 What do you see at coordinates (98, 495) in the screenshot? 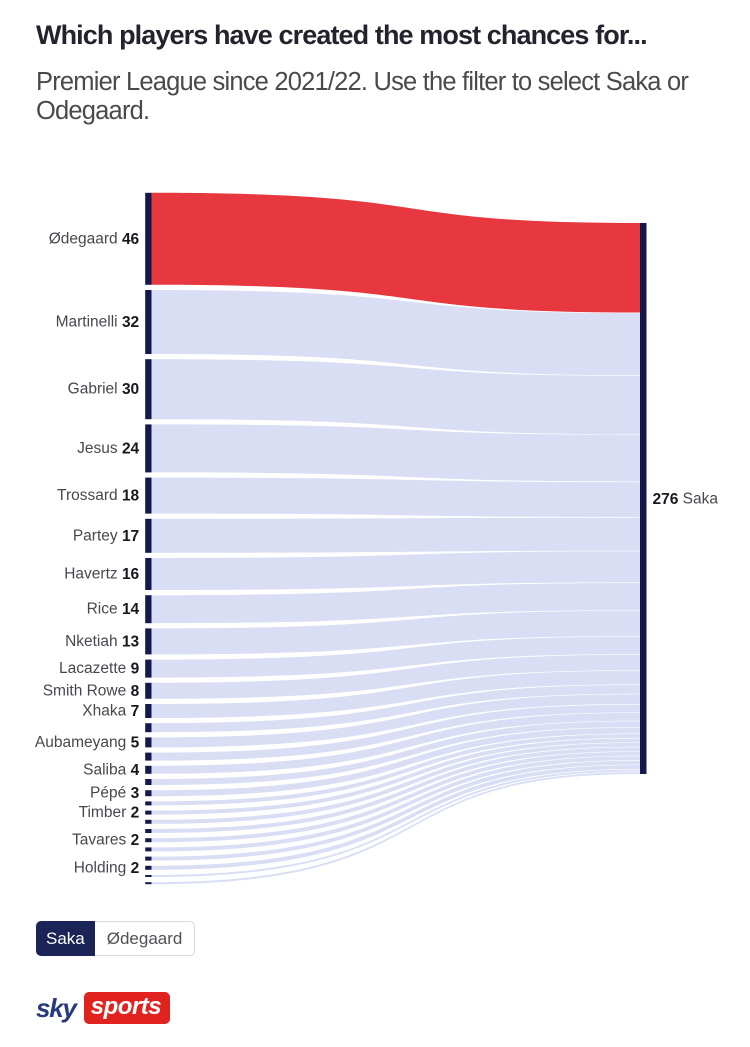
I see `svg-text: Trossard 18` at bounding box center [98, 495].